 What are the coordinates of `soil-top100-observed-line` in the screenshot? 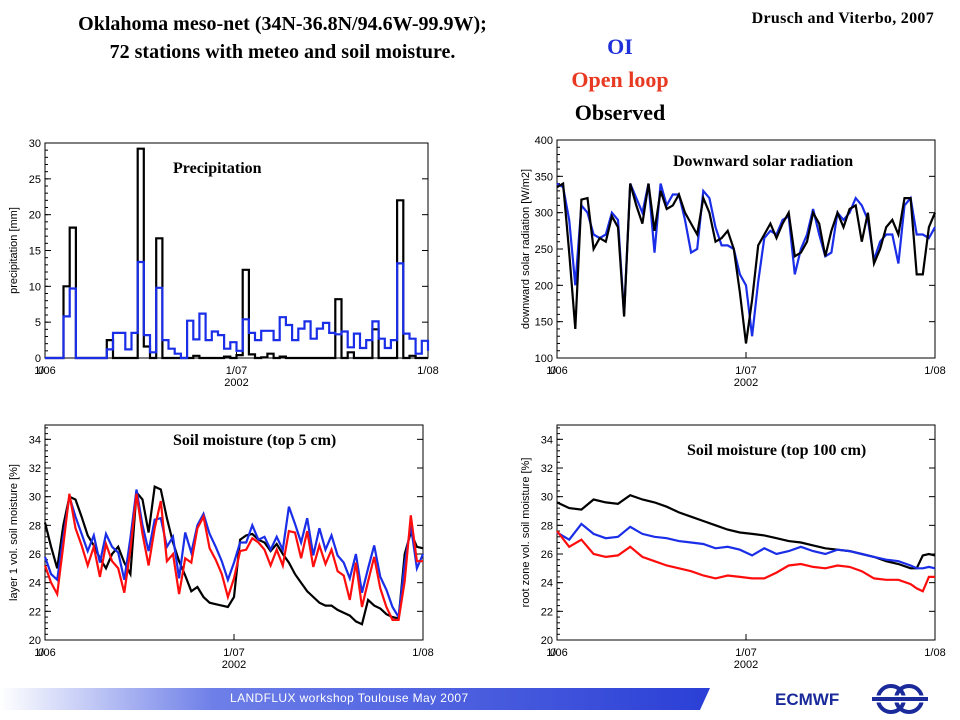 It's located at (746, 531).